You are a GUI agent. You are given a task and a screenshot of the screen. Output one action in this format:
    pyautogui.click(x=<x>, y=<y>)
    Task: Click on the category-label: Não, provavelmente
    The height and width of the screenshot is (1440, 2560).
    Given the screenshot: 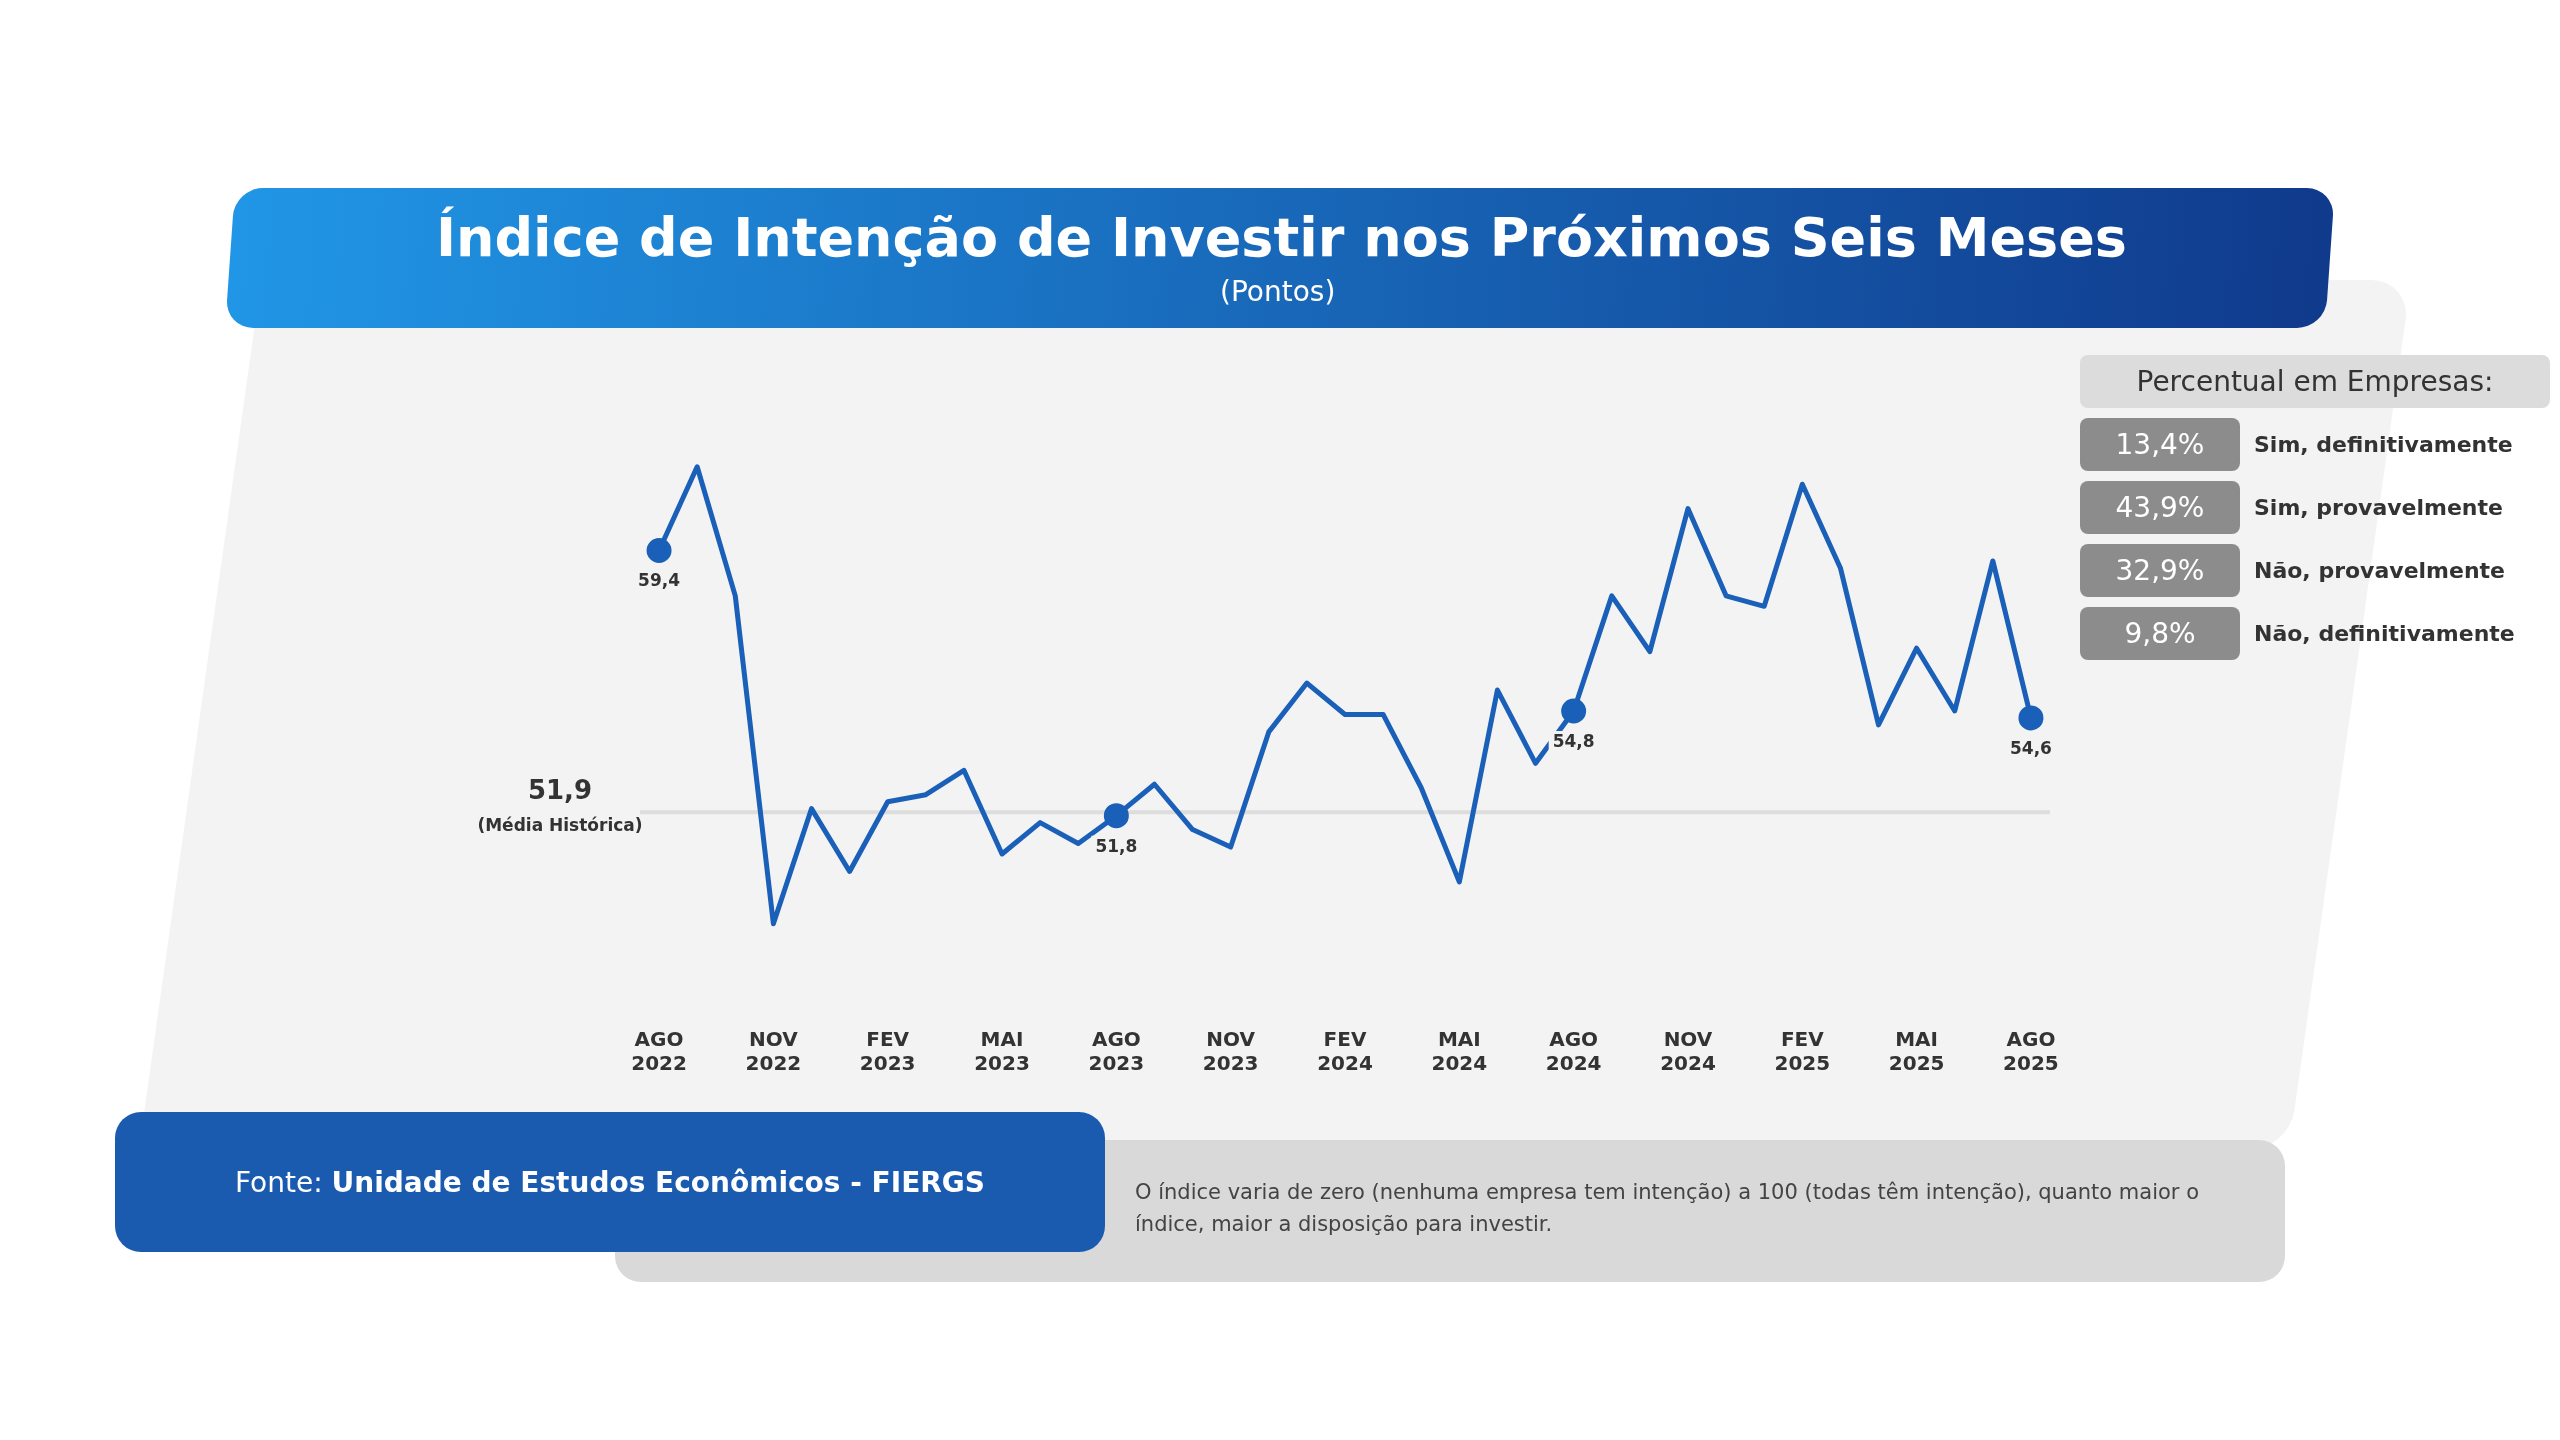 What is the action you would take?
    pyautogui.click(x=2380, y=570)
    